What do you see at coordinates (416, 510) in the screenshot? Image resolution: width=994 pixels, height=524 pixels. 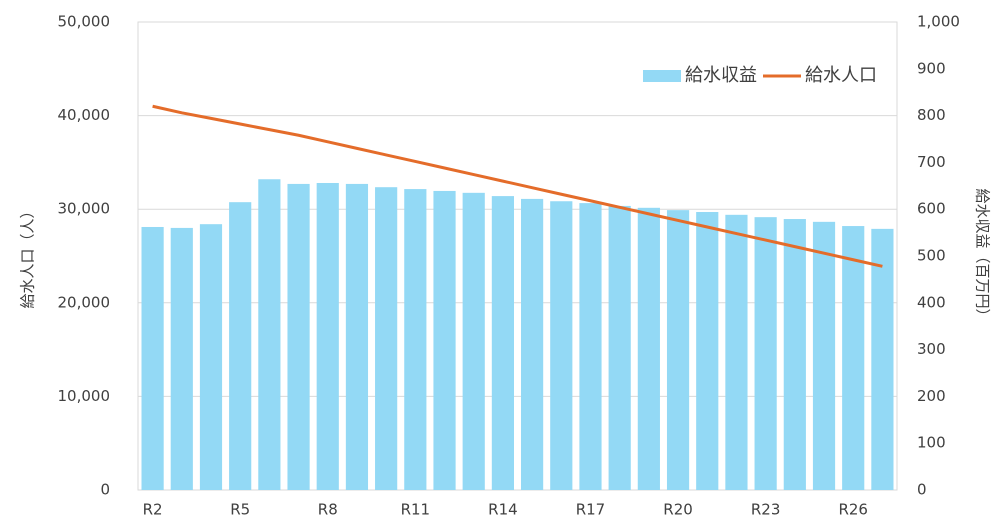 I see `x-tick-label: R11` at bounding box center [416, 510].